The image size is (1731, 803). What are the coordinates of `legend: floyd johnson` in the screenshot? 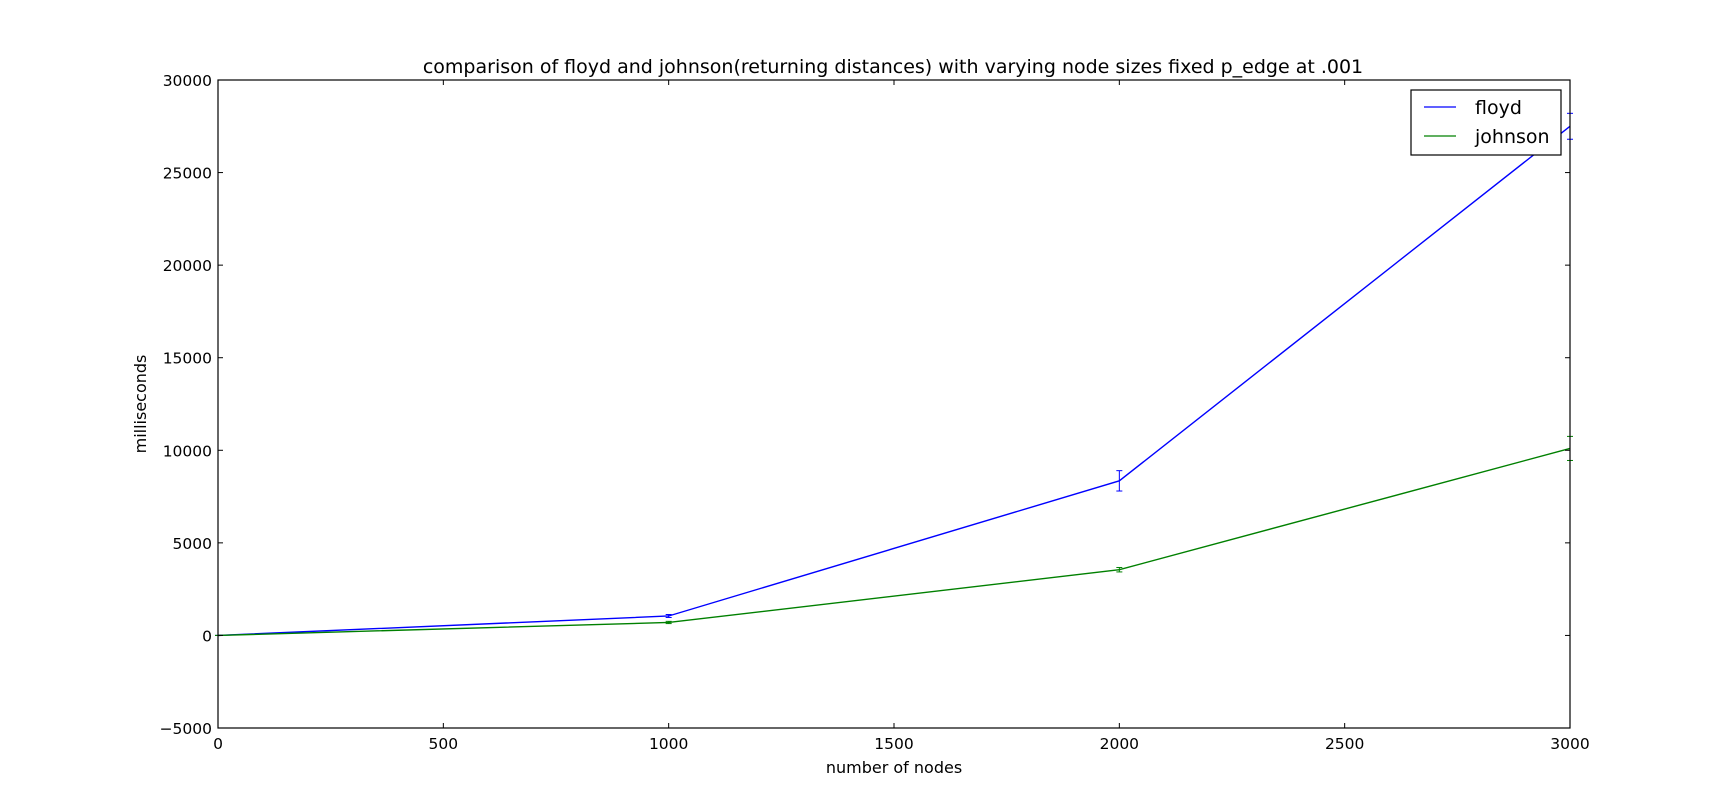 It's located at (1486, 122).